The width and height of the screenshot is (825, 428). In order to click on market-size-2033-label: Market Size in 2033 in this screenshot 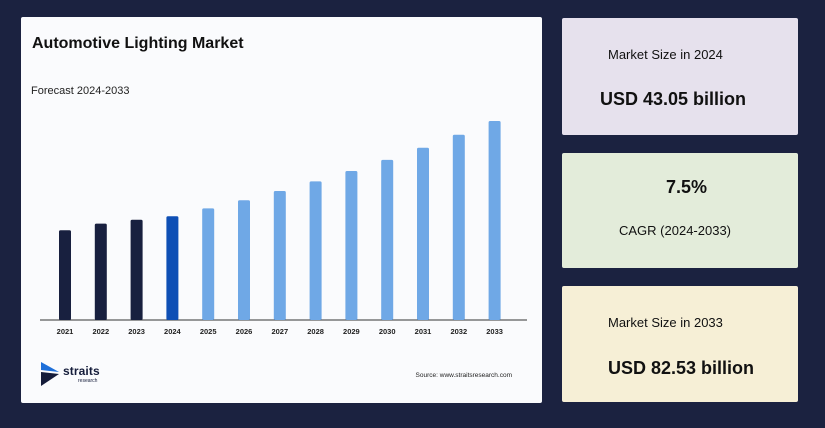, I will do `click(665, 322)`.